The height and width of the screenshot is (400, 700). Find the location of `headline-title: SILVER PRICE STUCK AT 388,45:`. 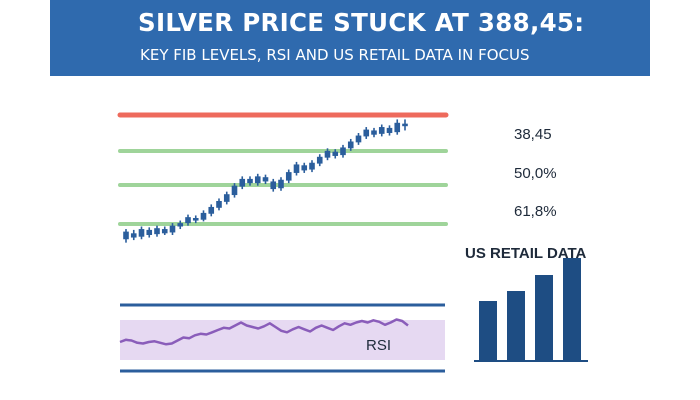

headline-title: SILVER PRICE STUCK AT 388,45: is located at coordinates (361, 22).